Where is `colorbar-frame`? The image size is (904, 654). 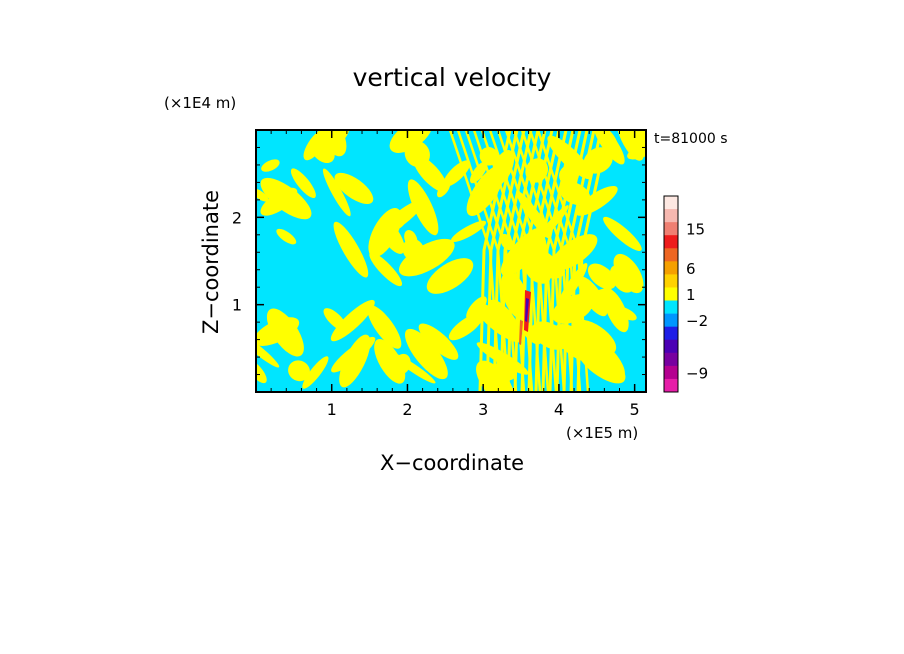
colorbar-frame is located at coordinates (671, 294).